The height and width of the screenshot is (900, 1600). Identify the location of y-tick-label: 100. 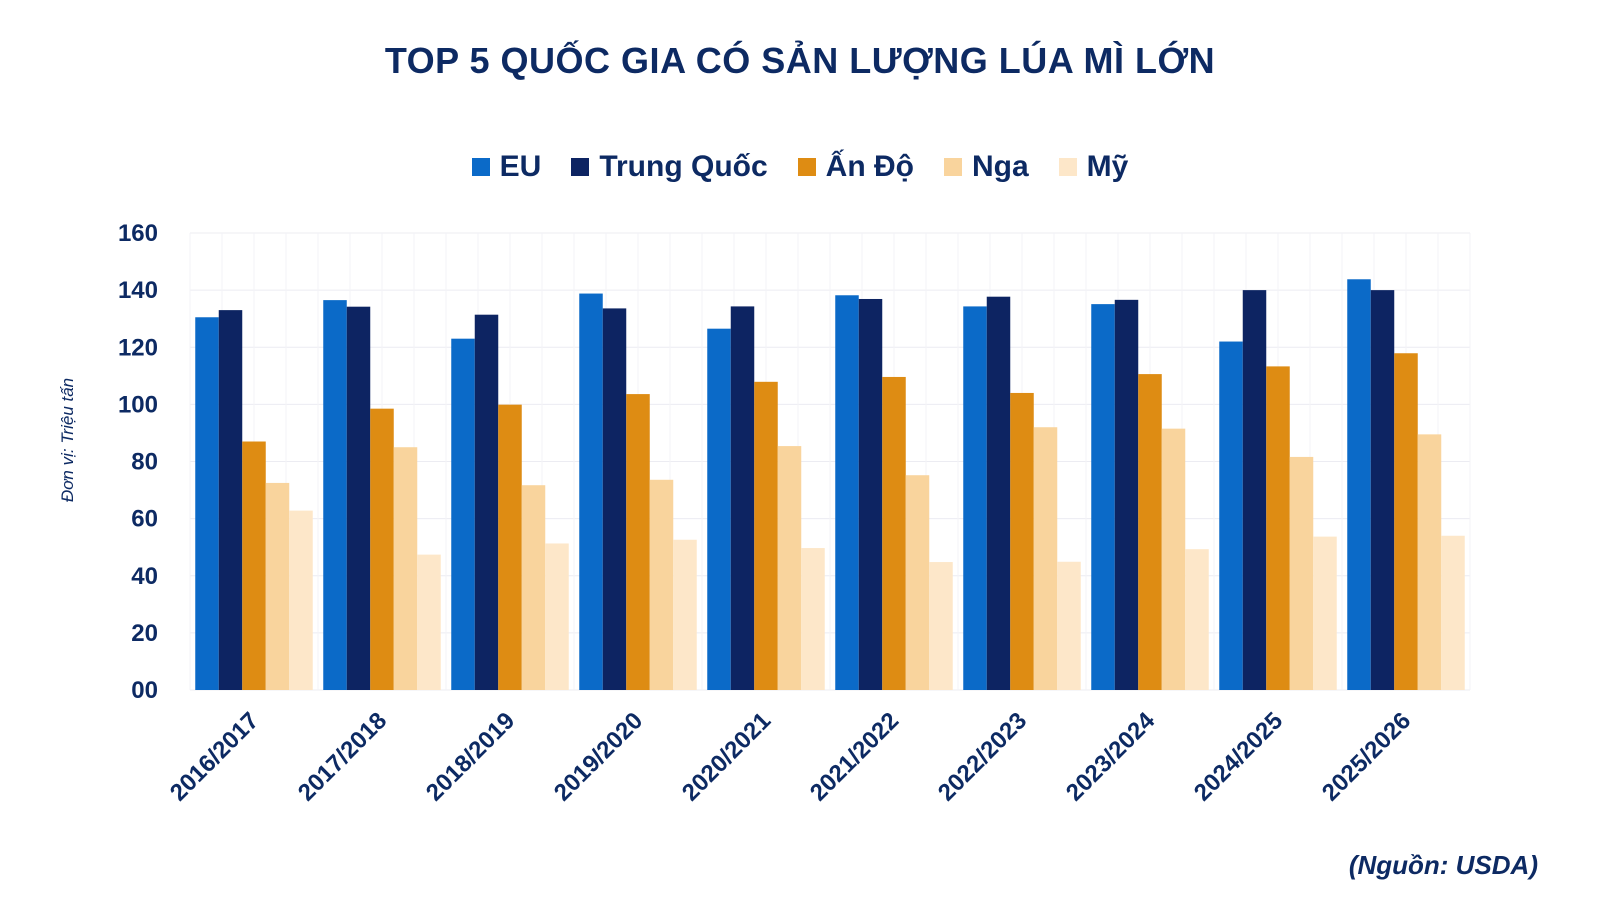
(138, 404).